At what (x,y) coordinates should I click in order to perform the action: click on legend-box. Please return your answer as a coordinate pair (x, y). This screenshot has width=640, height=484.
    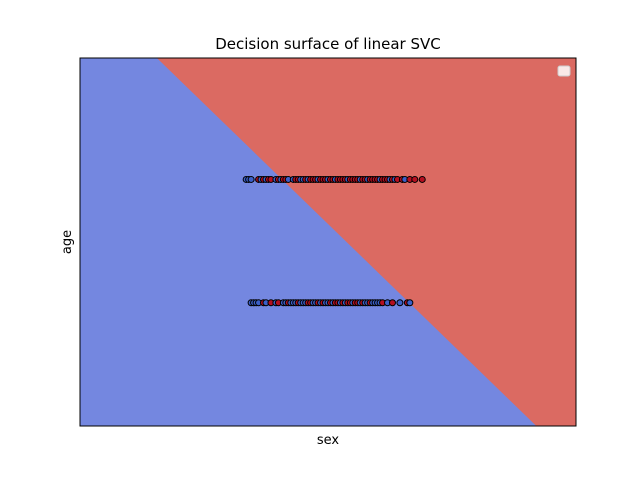
    Looking at the image, I should click on (564, 71).